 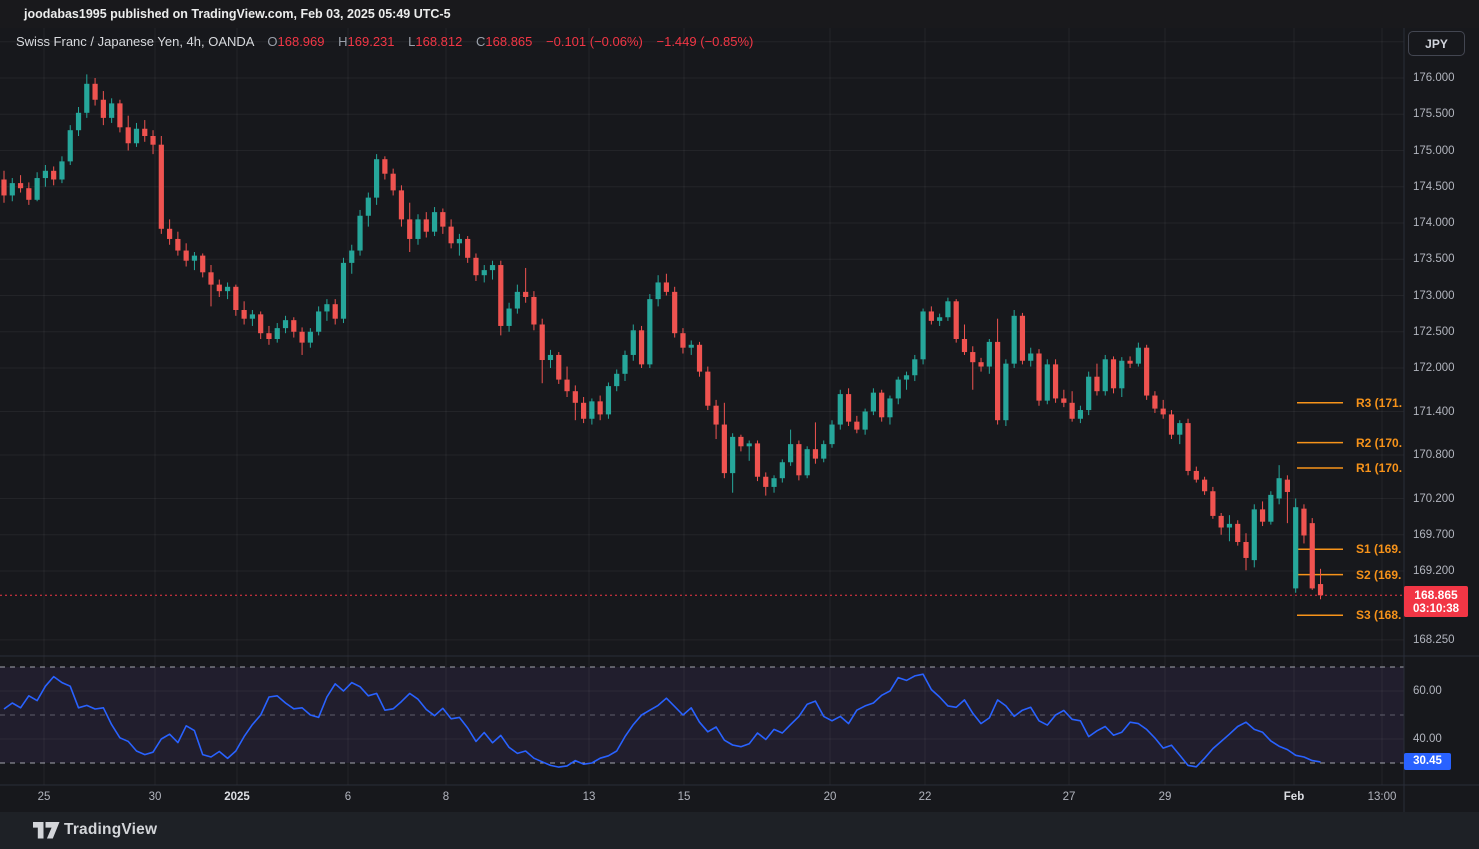 I want to click on footer-brand-text: TradingView, so click(x=111, y=829).